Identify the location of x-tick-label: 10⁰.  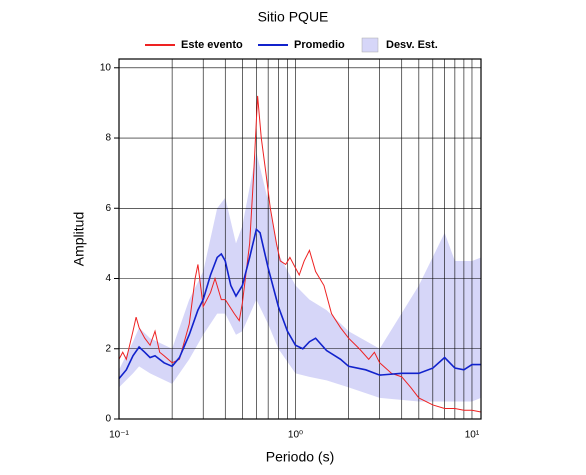
(295, 435).